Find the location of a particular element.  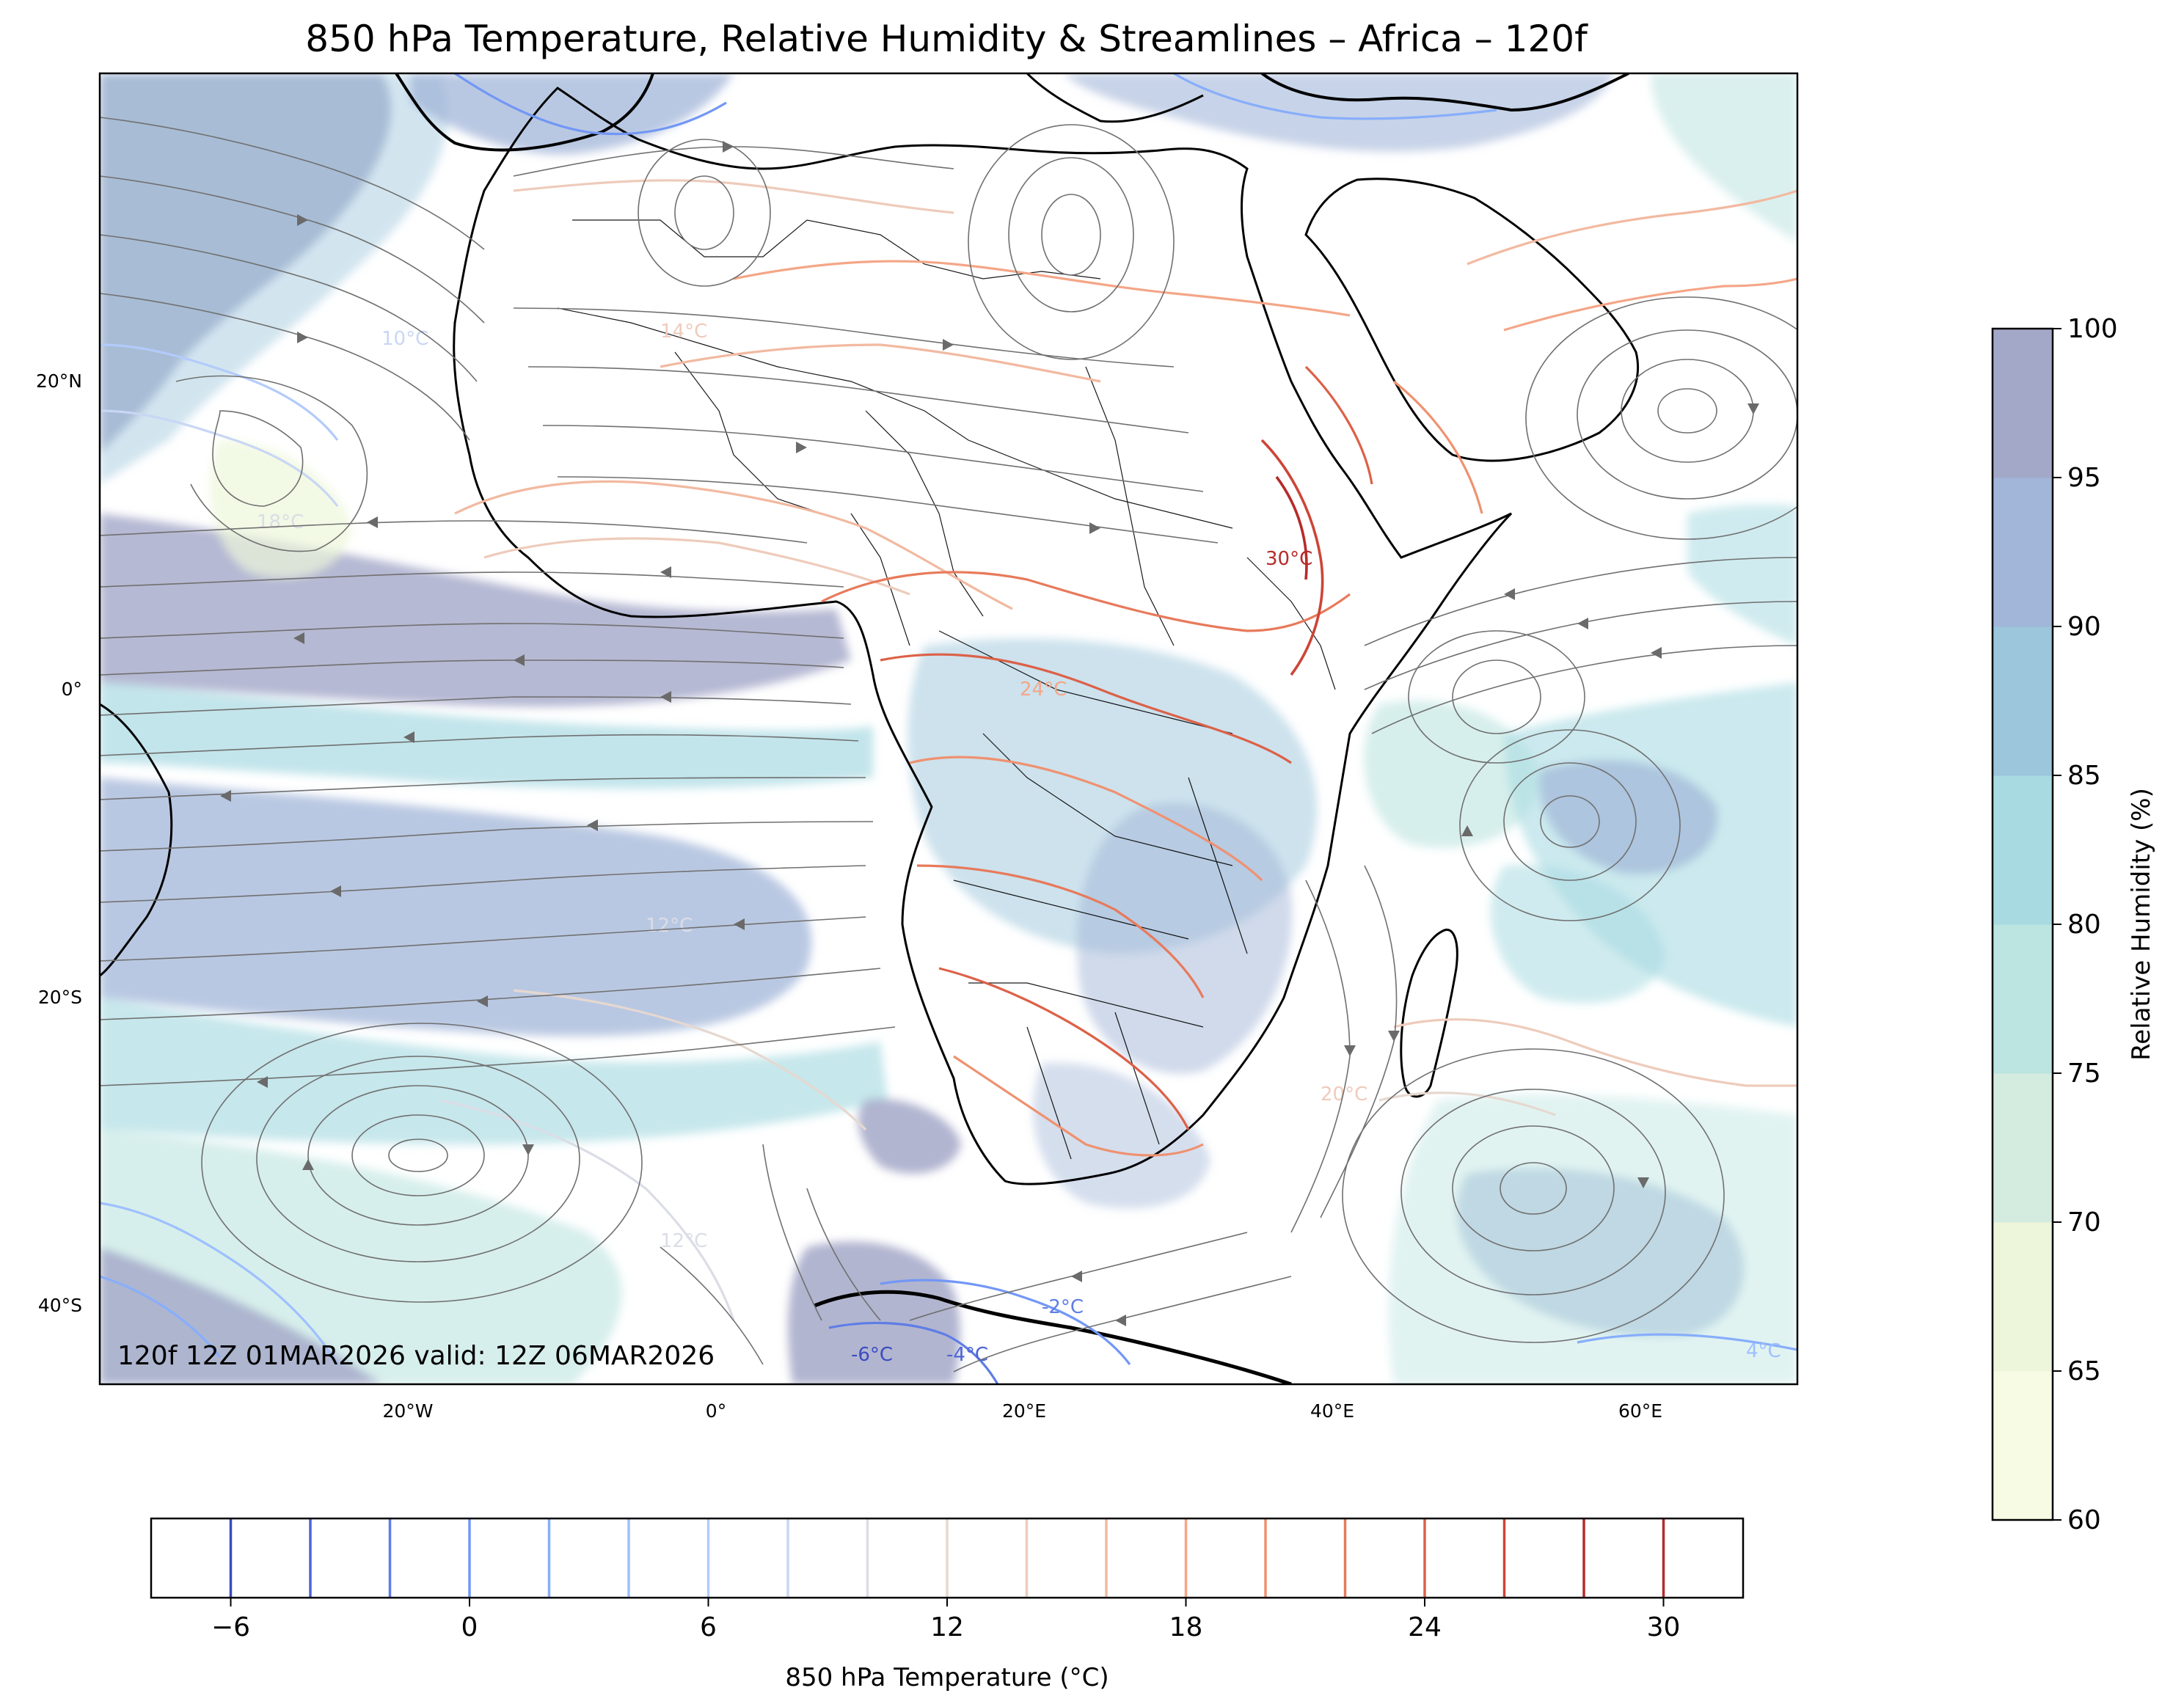

rh-colorbar-swatches is located at coordinates (2023, 925).